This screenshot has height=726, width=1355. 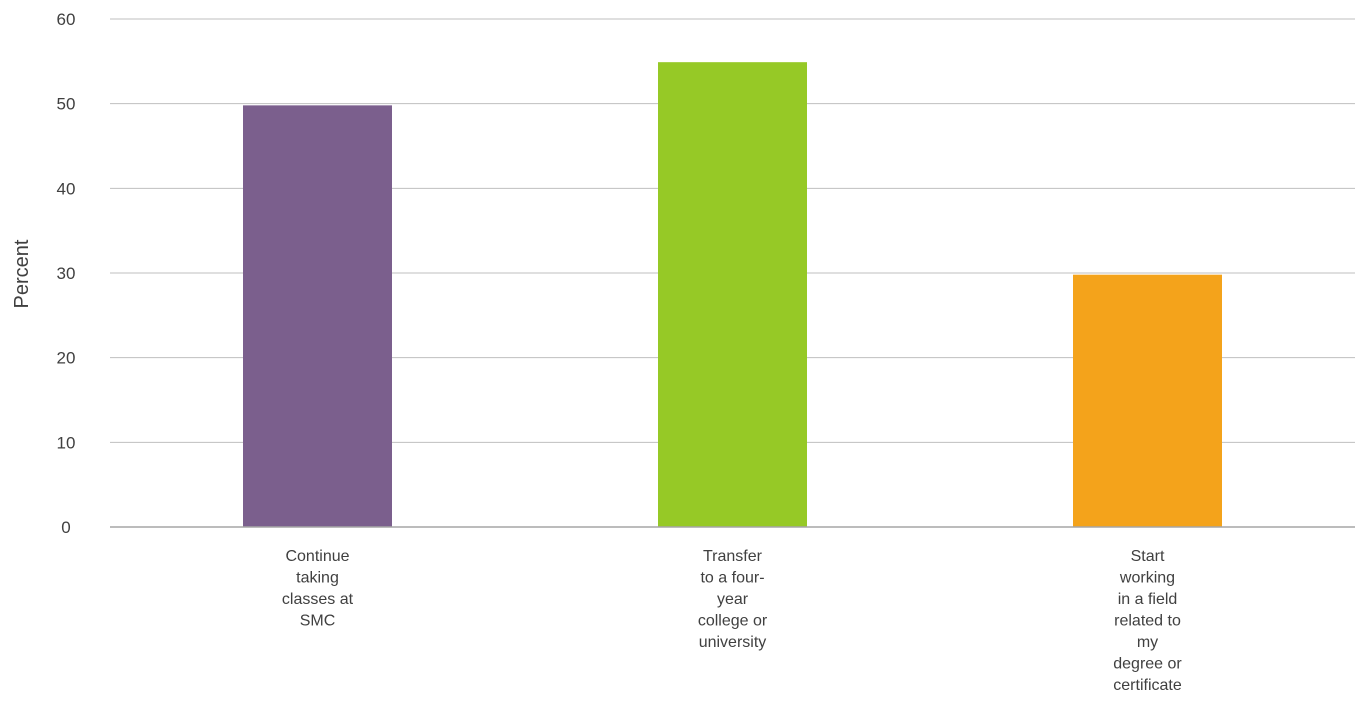 I want to click on x-category-label-line: classes at, so click(x=318, y=599).